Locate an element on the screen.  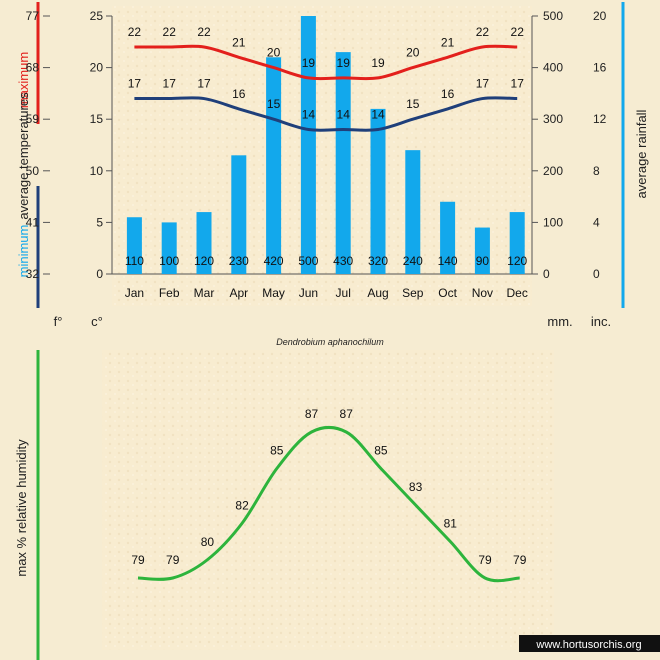
label-average-rainfall: average rainfall is located at coordinates (641, 153).